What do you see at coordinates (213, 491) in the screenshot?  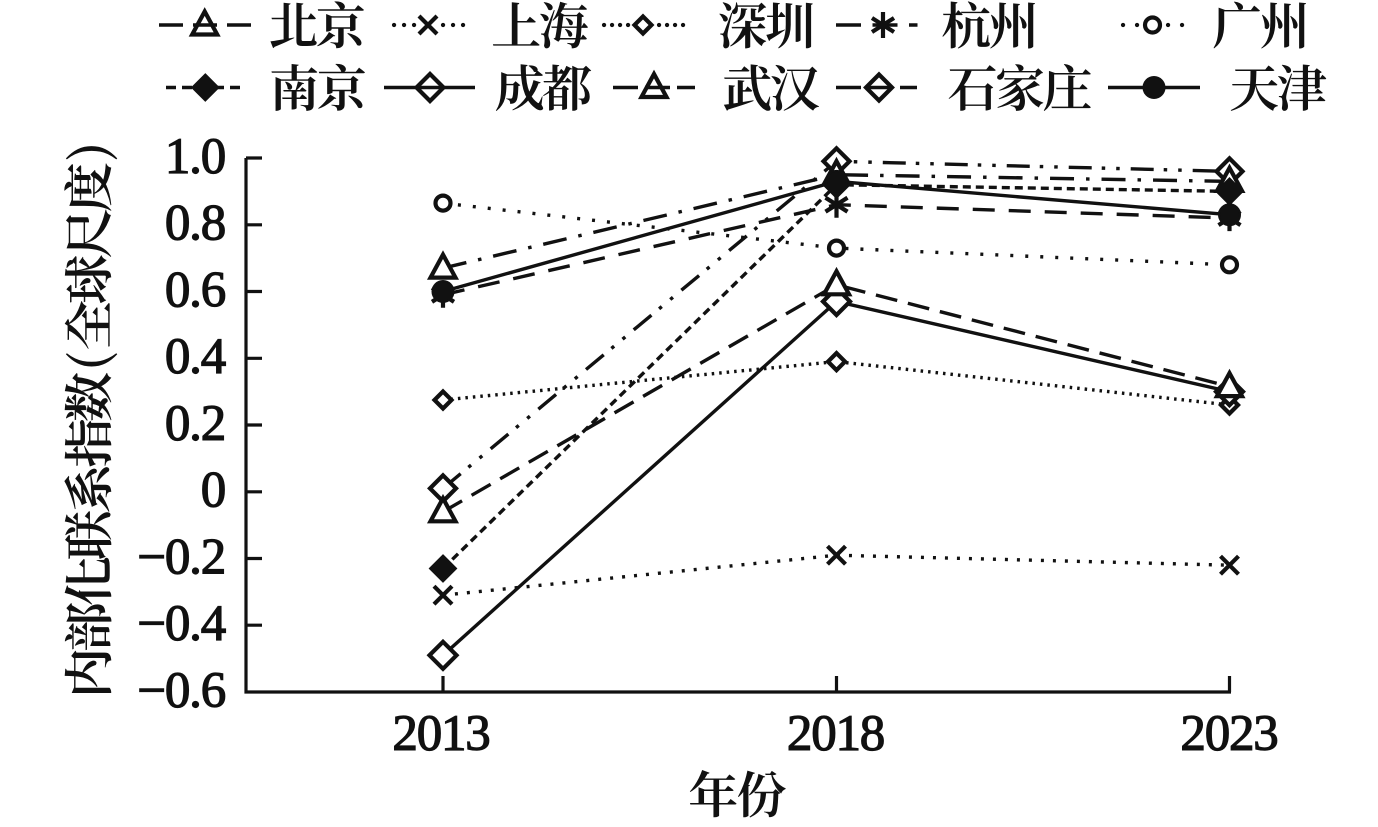 I see `svg-text: 0` at bounding box center [213, 491].